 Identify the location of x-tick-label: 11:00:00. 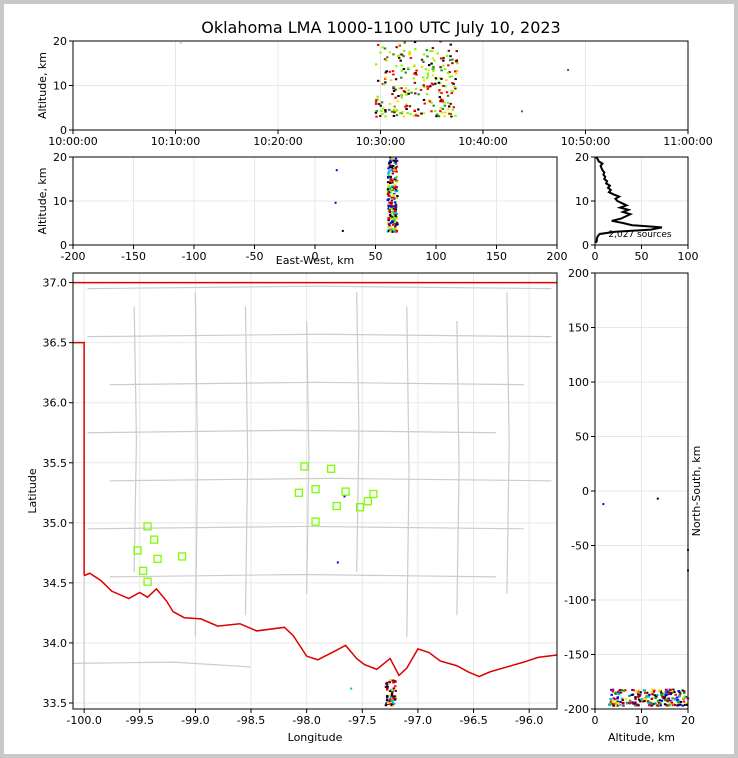
(687, 141).